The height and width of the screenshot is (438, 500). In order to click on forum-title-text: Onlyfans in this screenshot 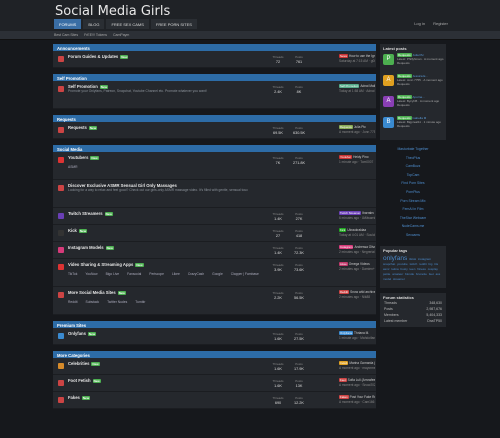, I will do `click(77, 333)`.